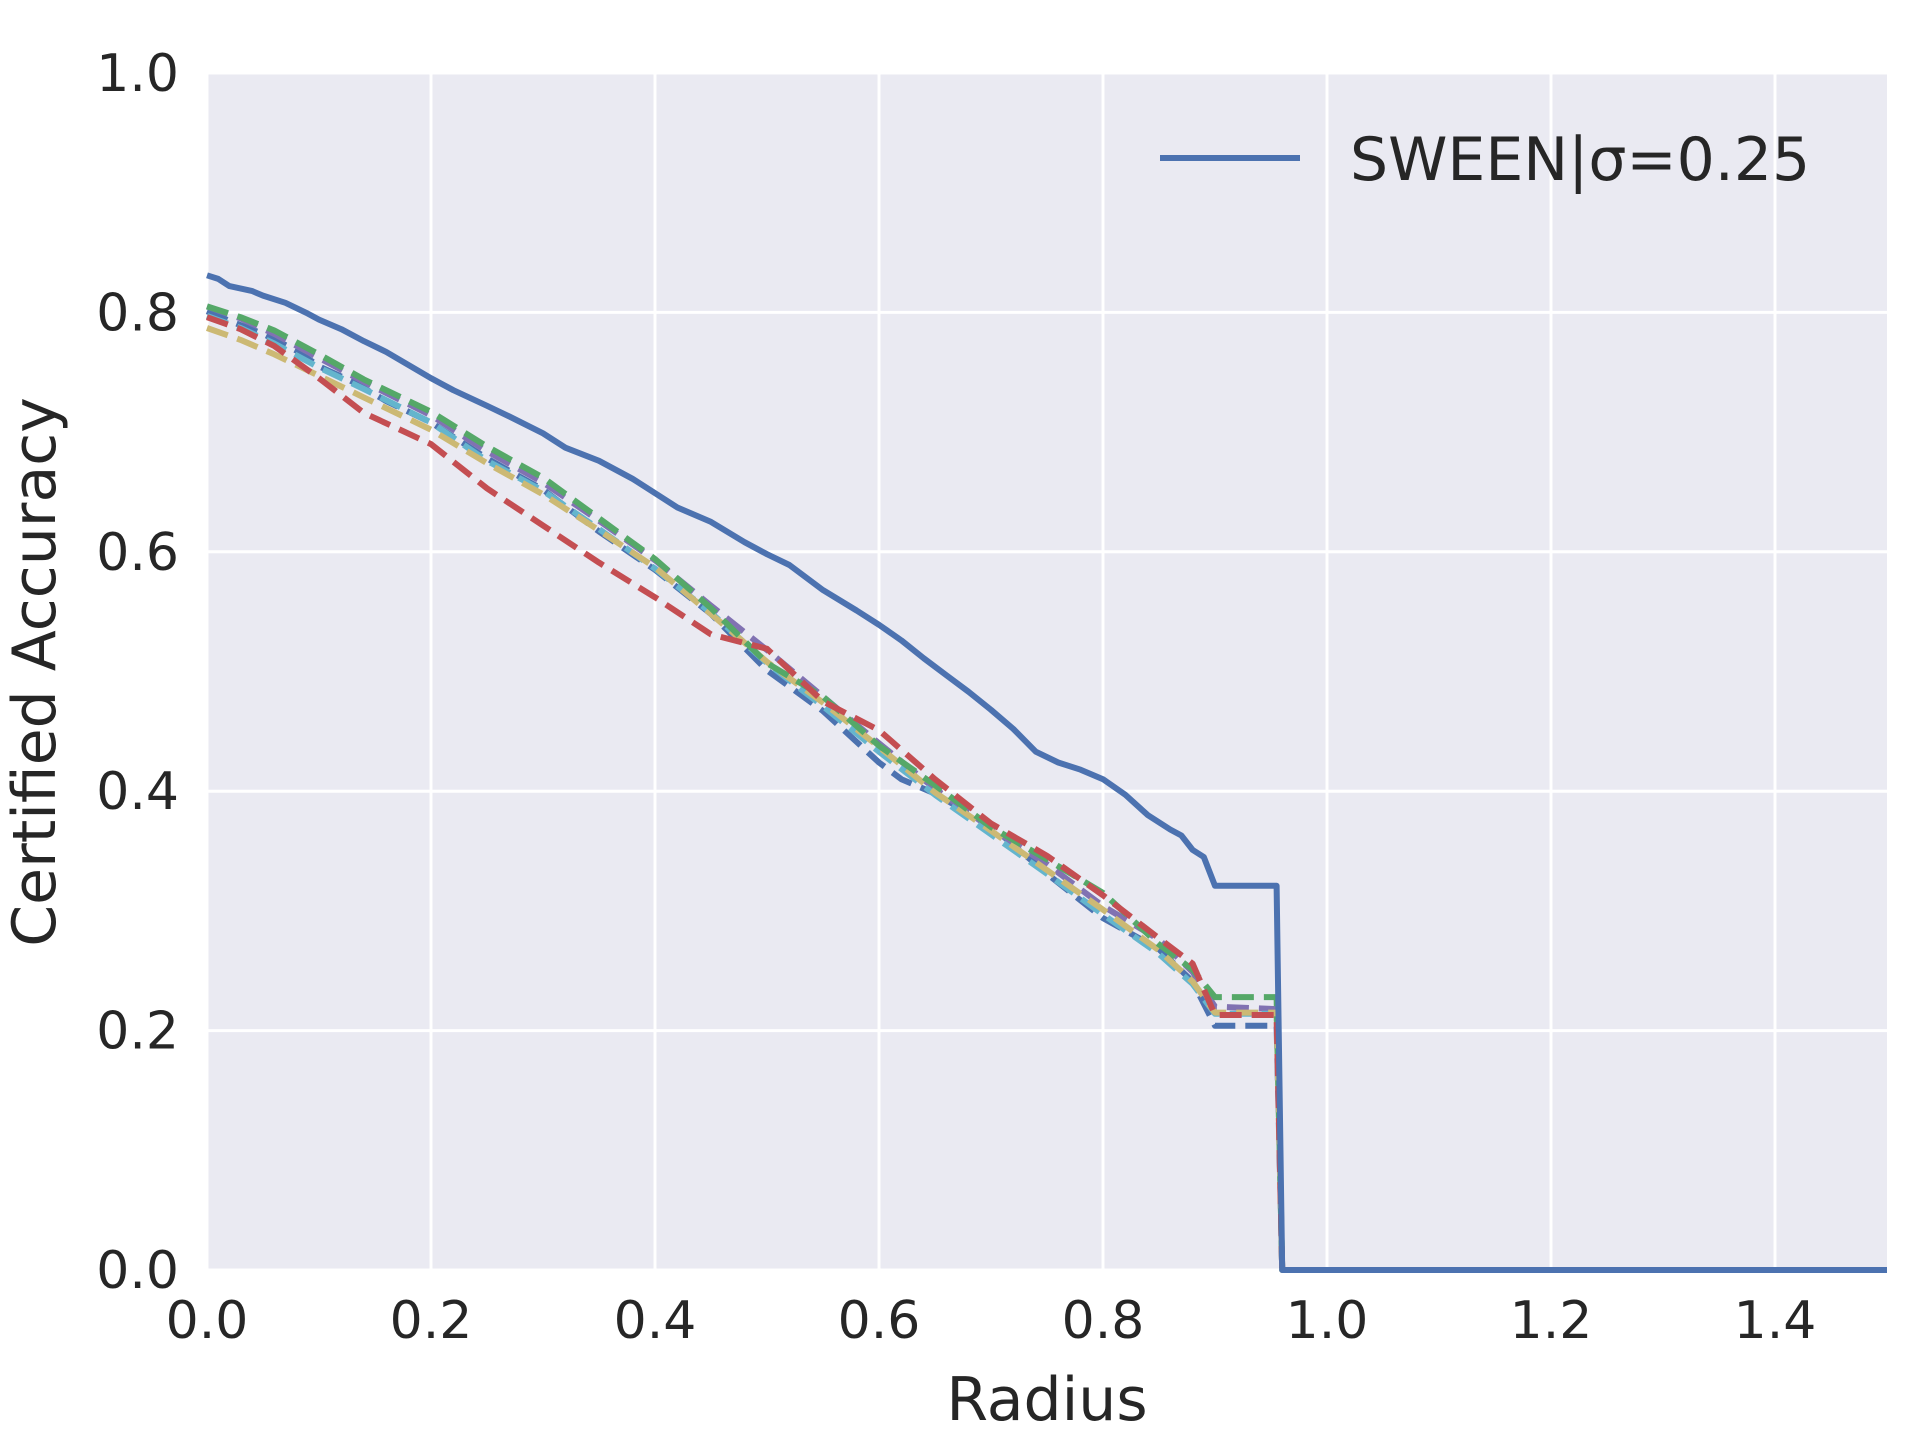 The image size is (1920, 1444). Describe the element at coordinates (137, 74) in the screenshot. I see `y-tick-label: 1.0` at that location.